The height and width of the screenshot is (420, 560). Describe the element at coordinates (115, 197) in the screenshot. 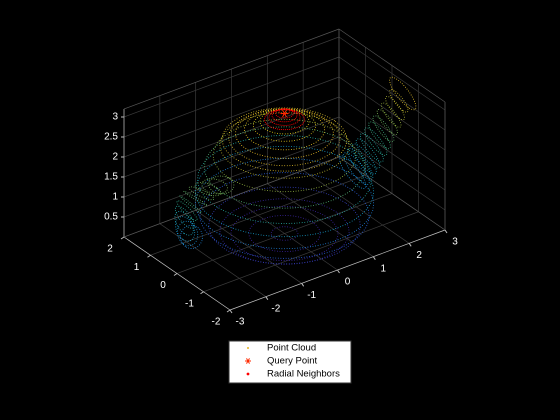

I see `z-tick-label: 1` at that location.